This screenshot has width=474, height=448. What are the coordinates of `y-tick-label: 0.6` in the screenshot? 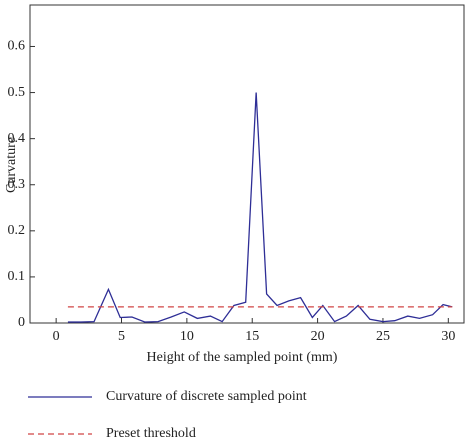 It's located at (17, 46).